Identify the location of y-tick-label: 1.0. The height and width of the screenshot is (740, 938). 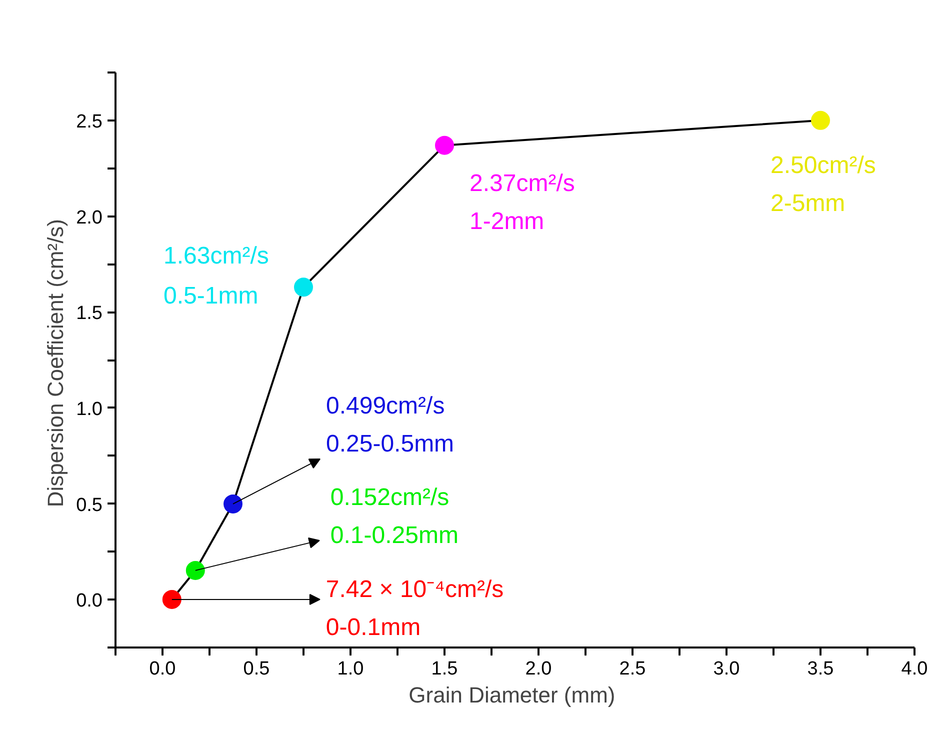
(89, 409).